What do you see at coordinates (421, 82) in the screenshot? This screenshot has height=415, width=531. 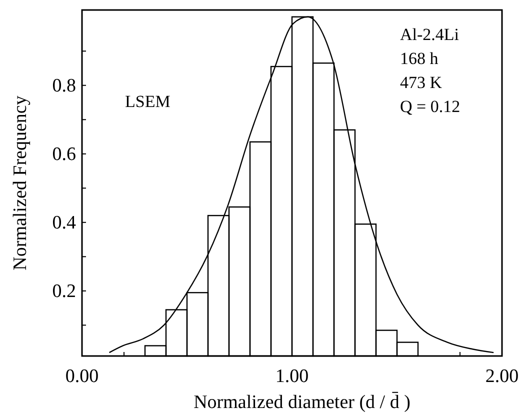 I see `annotation: 473 K` at bounding box center [421, 82].